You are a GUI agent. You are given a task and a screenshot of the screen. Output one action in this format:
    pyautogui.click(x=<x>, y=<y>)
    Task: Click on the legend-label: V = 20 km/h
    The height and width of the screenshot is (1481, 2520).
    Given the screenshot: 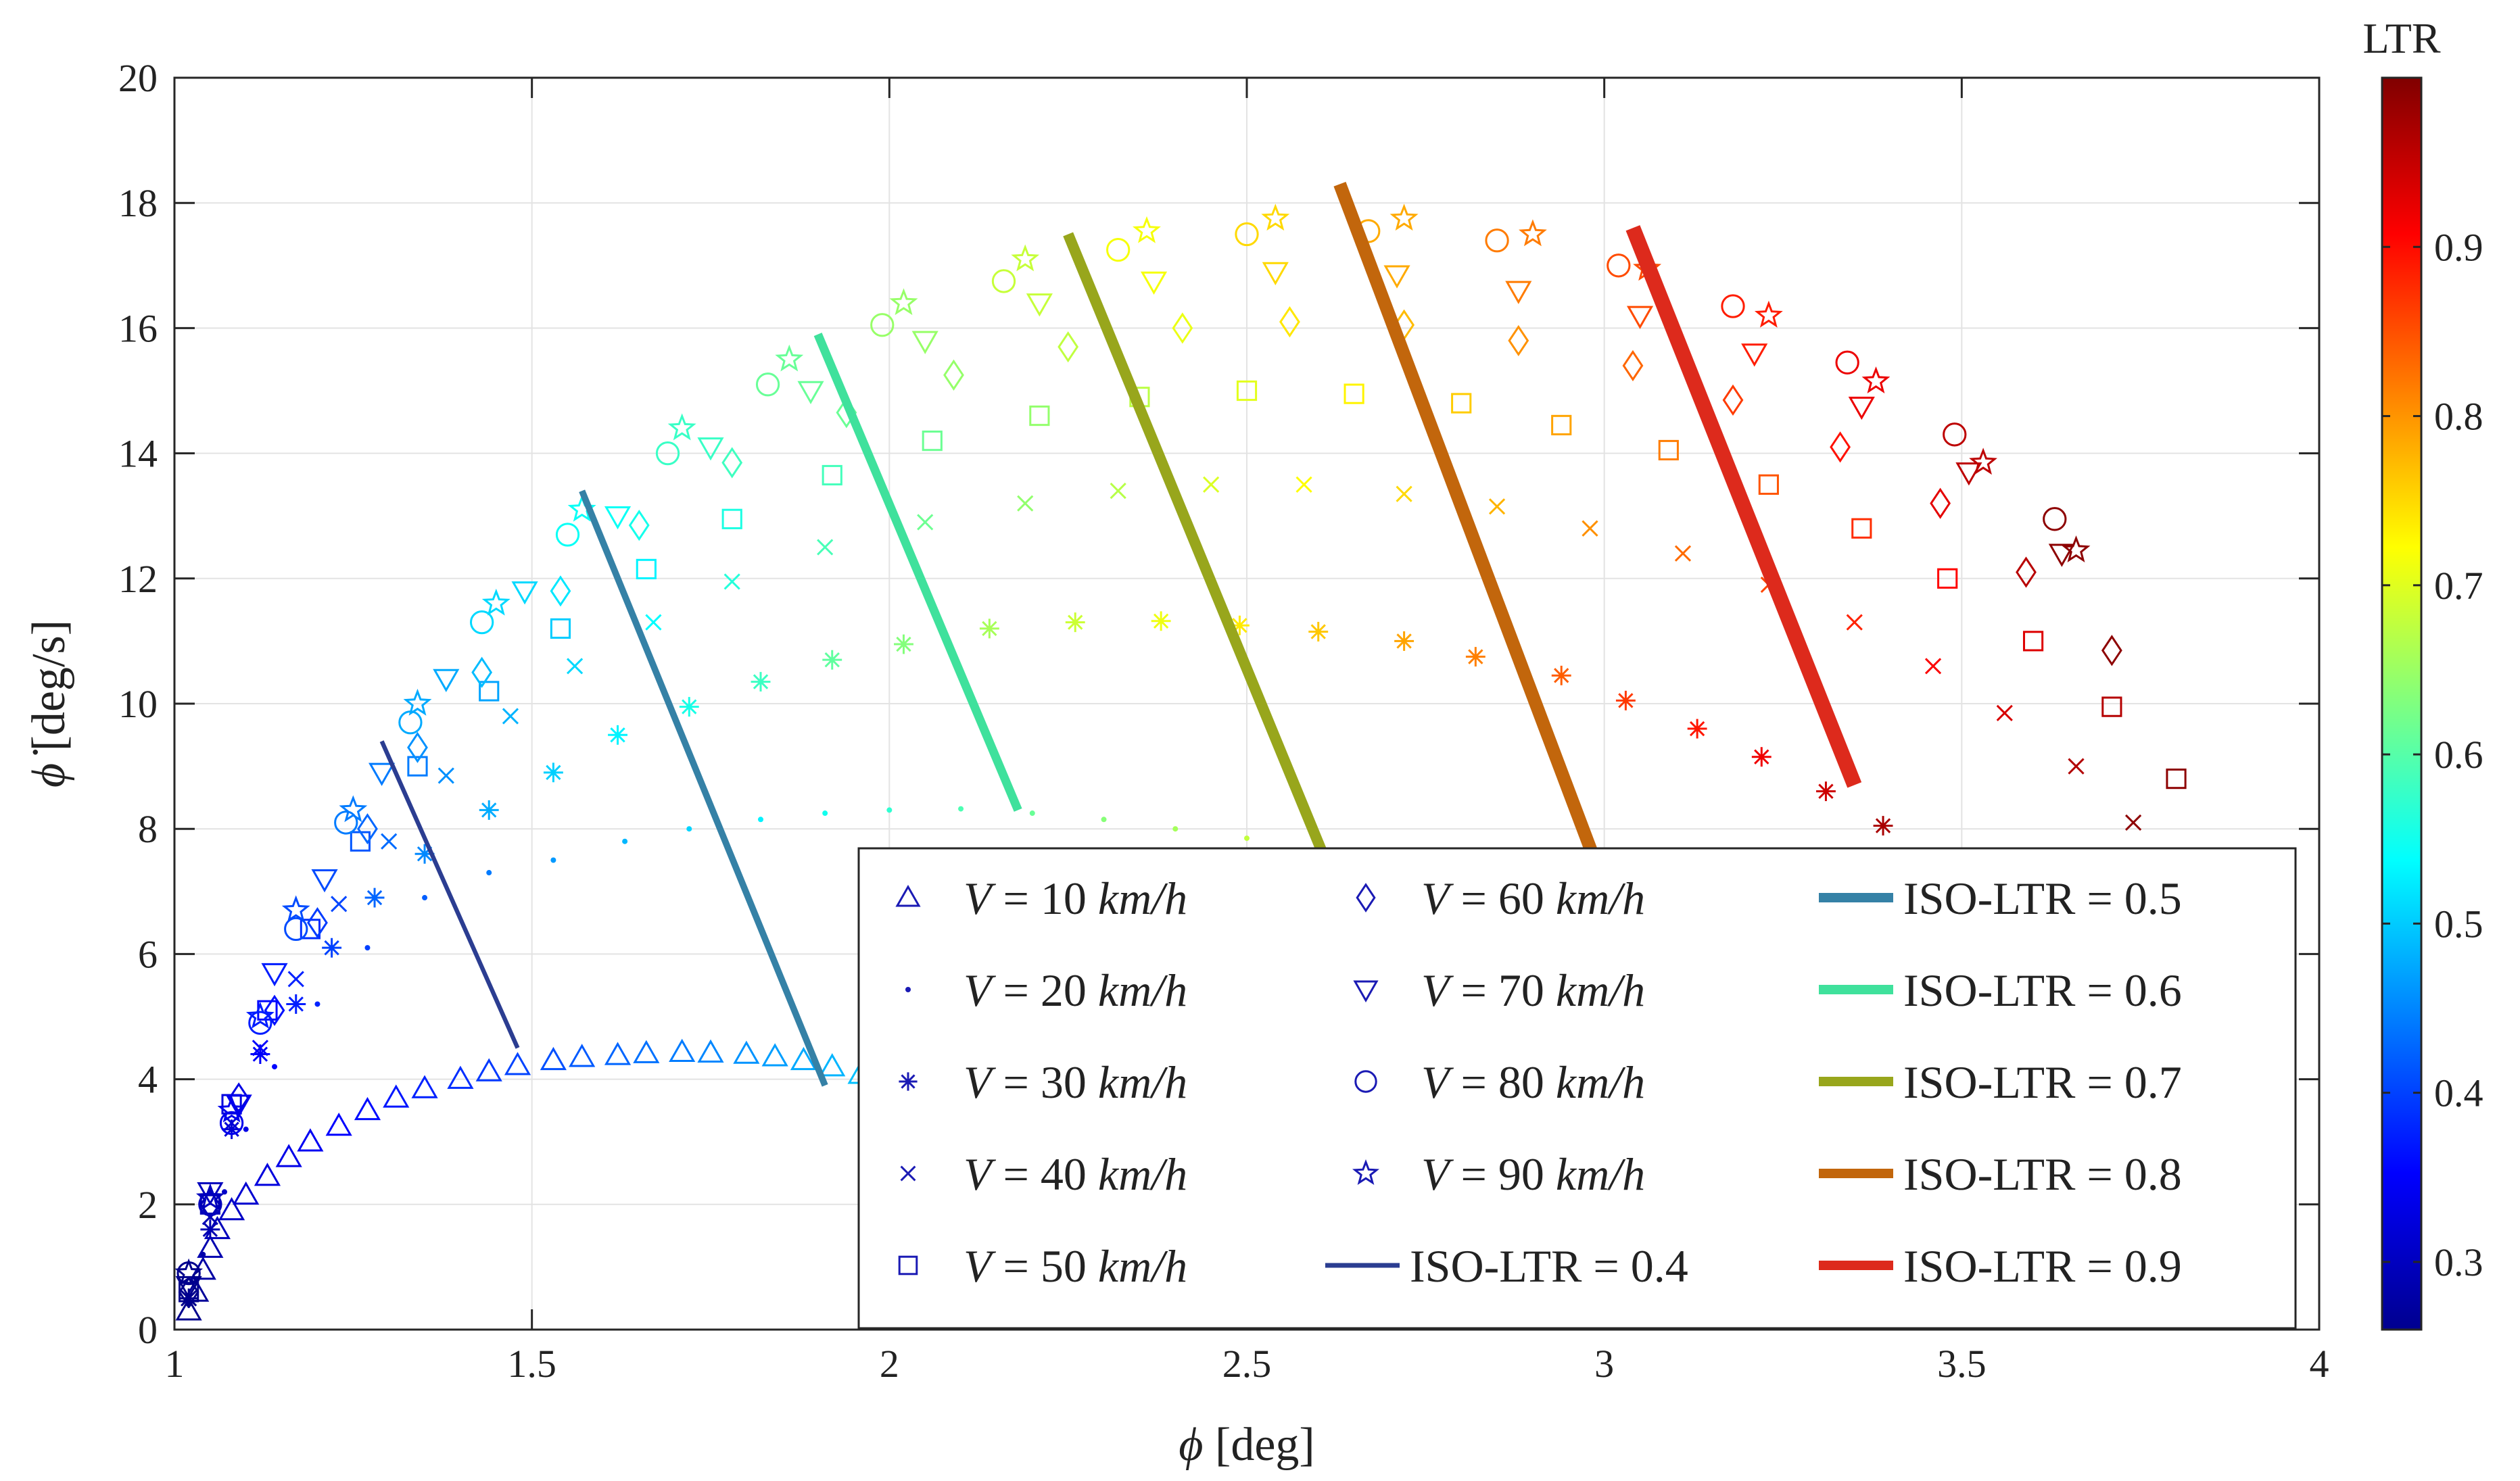 What is the action you would take?
    pyautogui.click(x=1076, y=991)
    